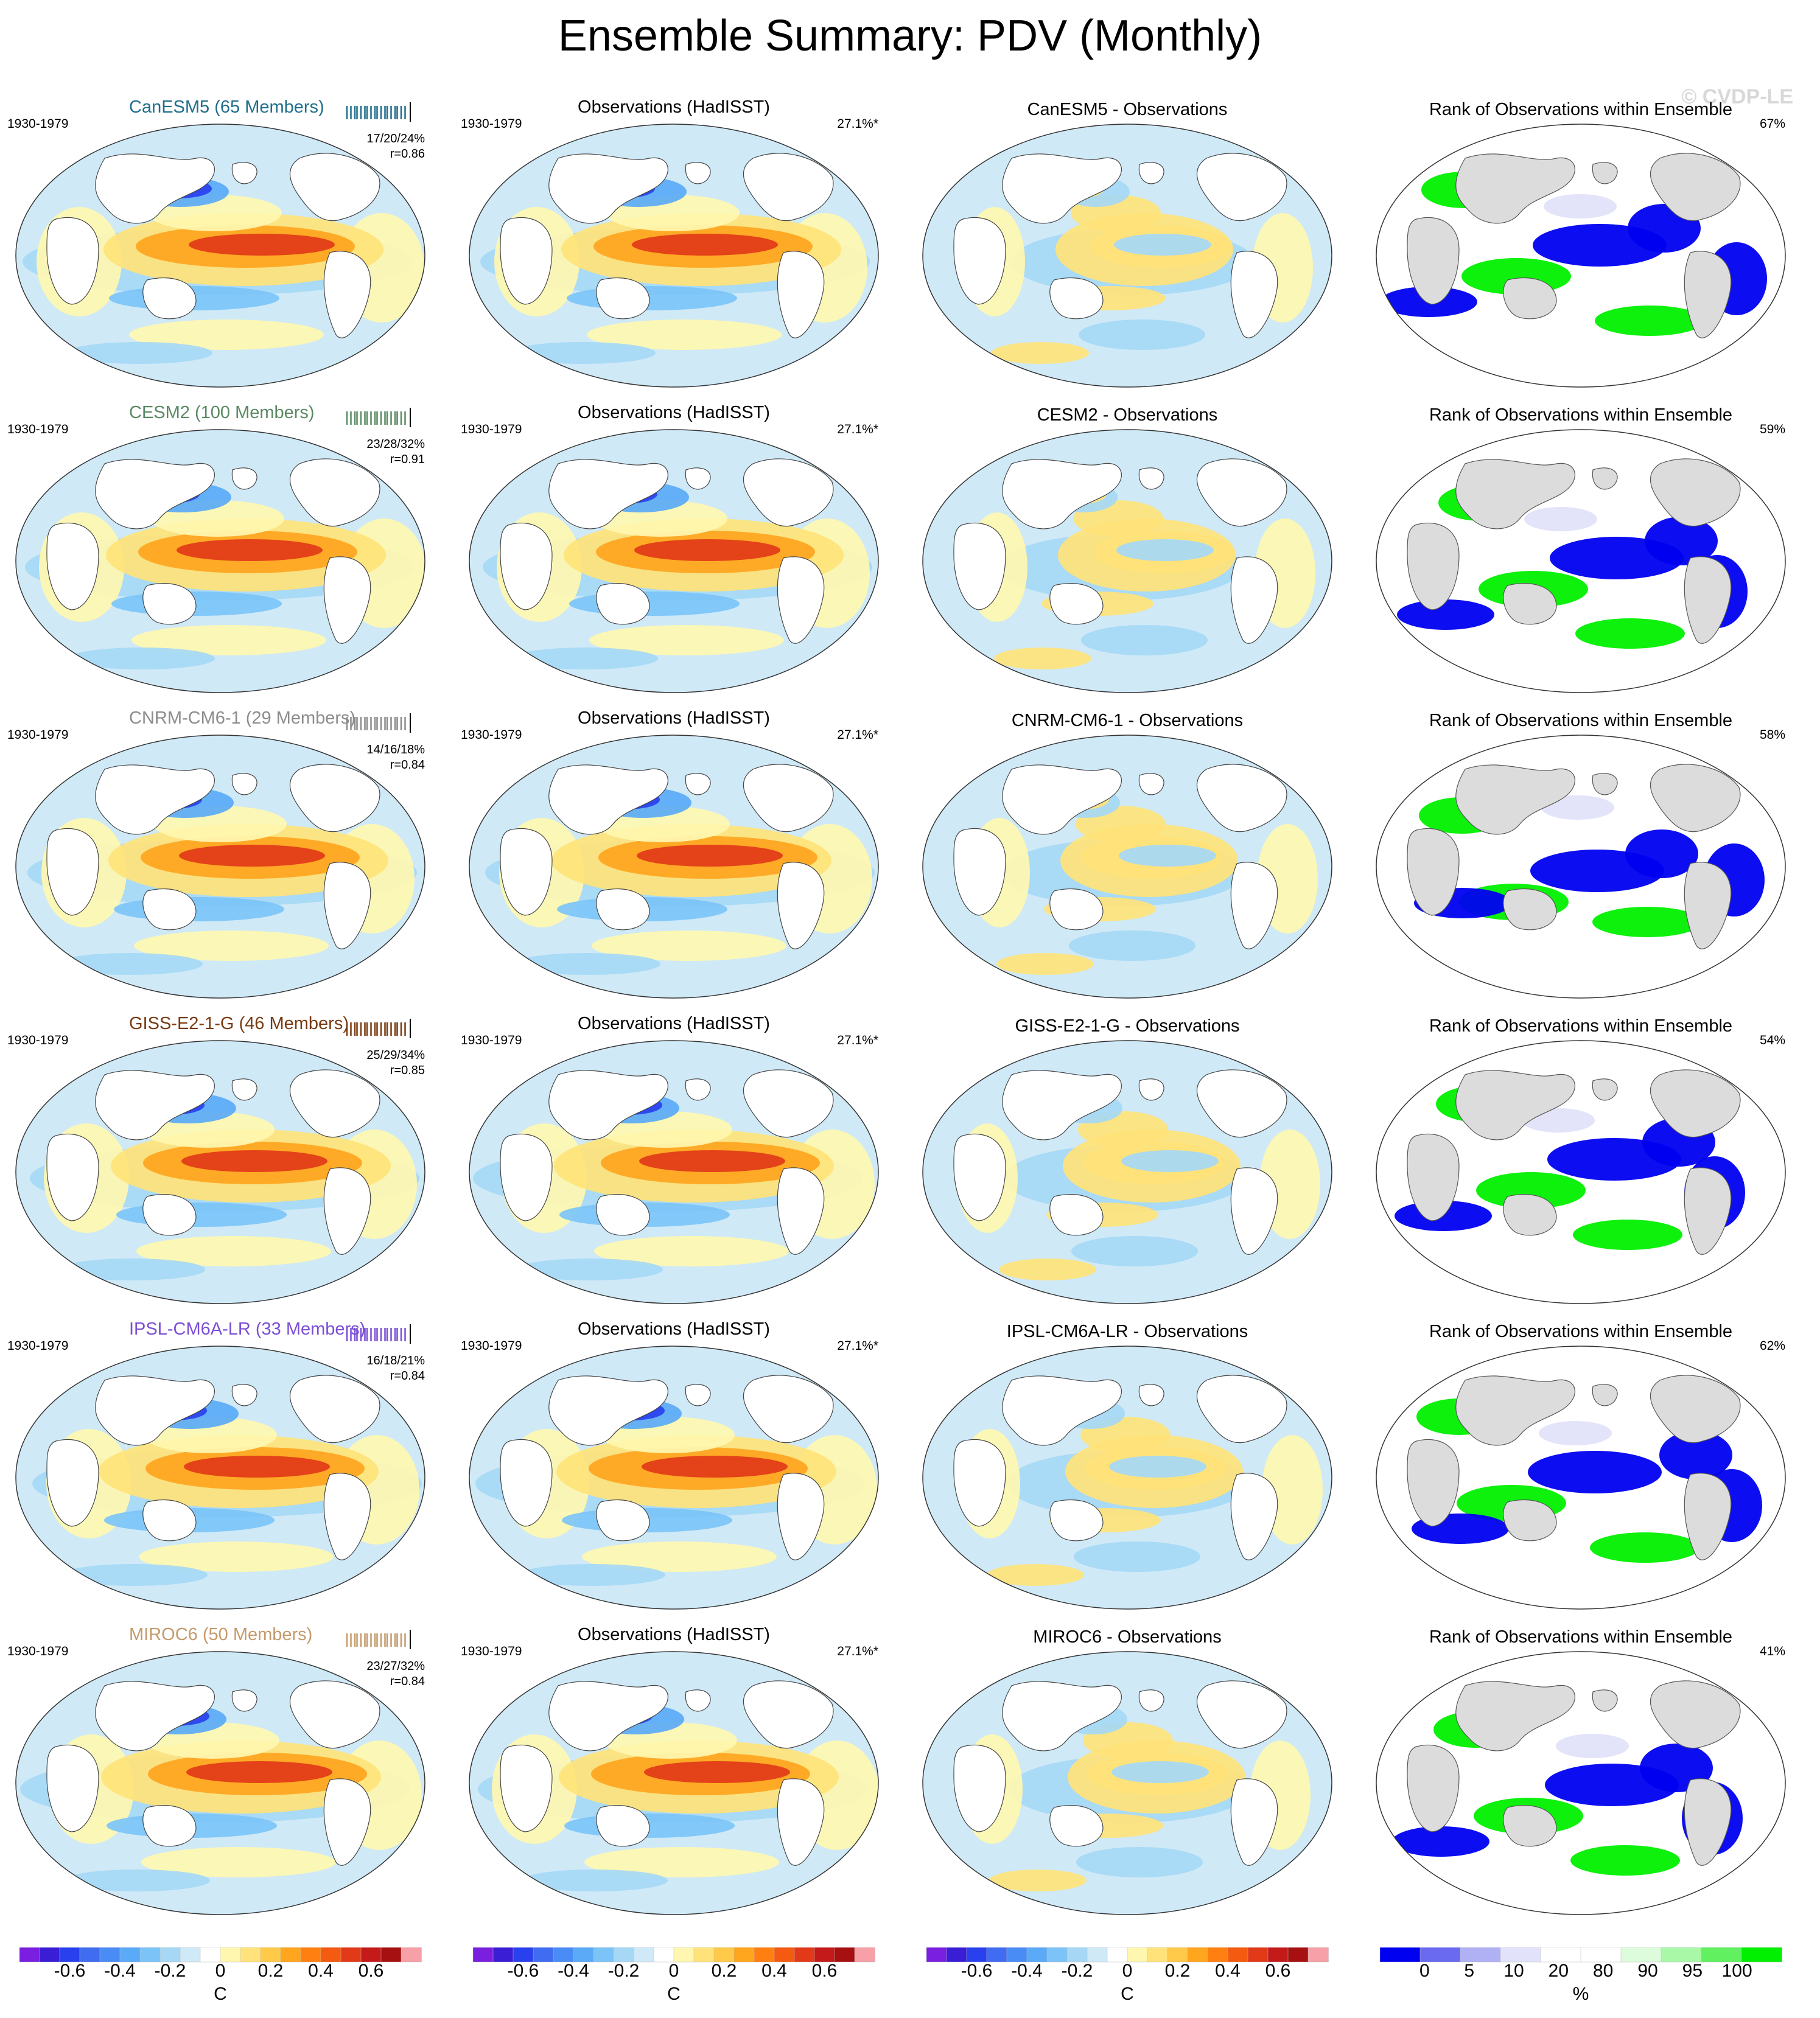  Describe the element at coordinates (407, 154) in the screenshot. I see `stats-corr: r=0.86` at that location.